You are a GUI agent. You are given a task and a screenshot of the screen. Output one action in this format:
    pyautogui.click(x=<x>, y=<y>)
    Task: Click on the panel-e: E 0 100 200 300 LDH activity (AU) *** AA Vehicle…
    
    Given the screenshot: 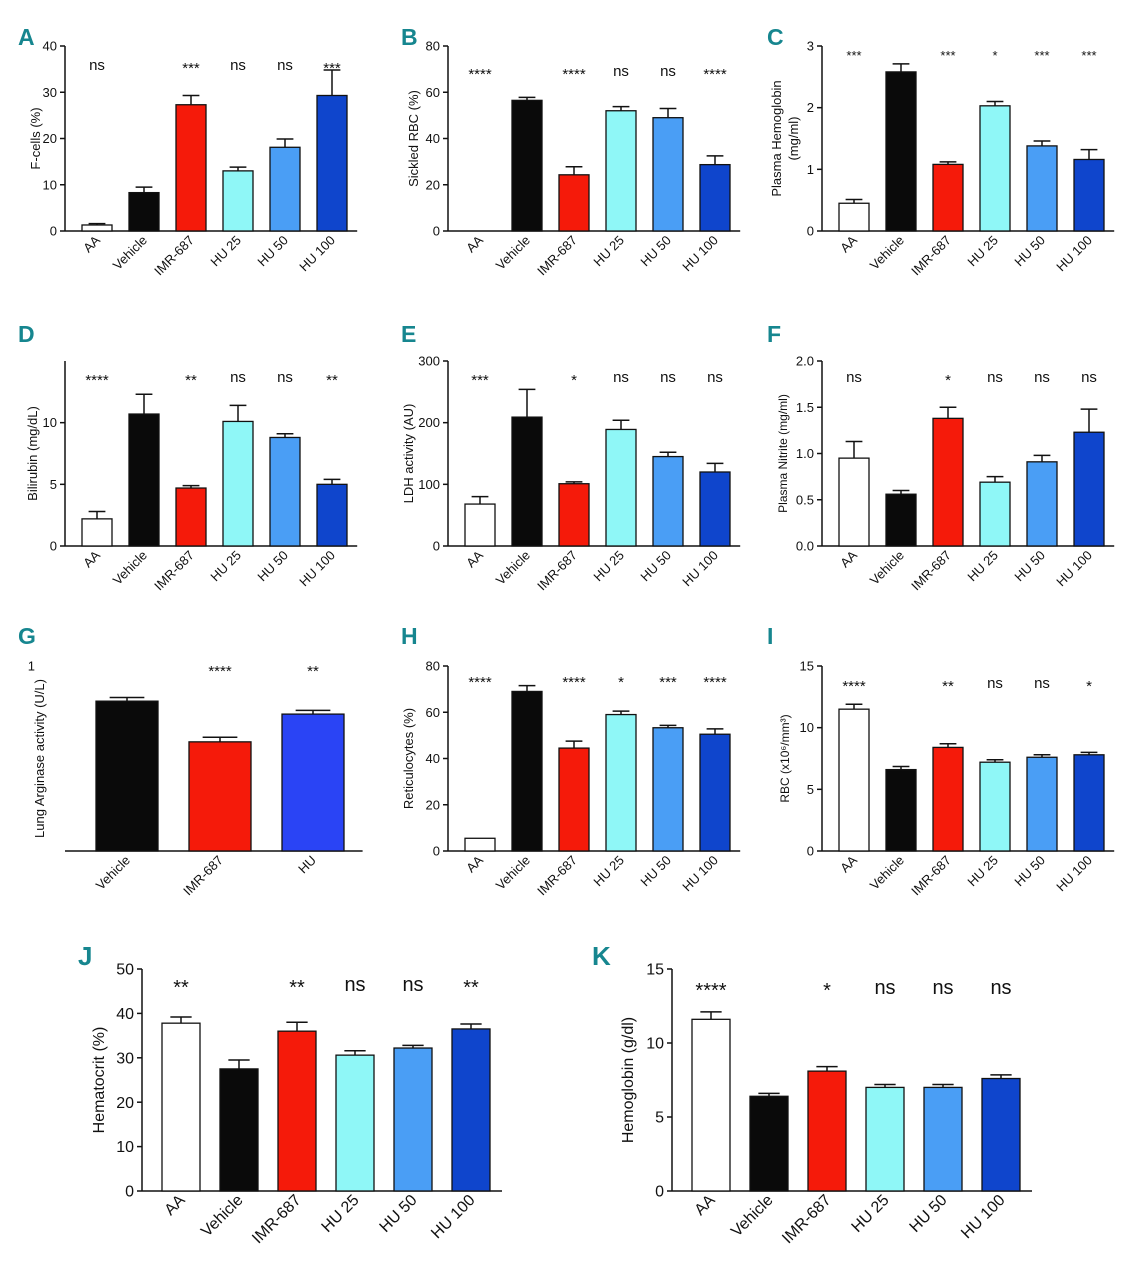 What is the action you would take?
    pyautogui.click(x=571, y=457)
    